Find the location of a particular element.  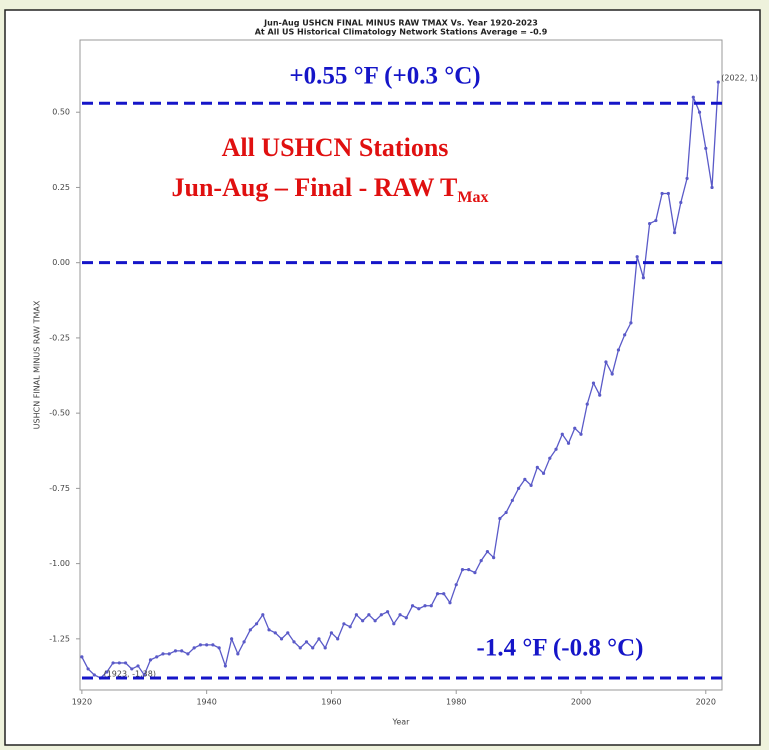

x-tick-label: 2020 is located at coordinates (706, 702).